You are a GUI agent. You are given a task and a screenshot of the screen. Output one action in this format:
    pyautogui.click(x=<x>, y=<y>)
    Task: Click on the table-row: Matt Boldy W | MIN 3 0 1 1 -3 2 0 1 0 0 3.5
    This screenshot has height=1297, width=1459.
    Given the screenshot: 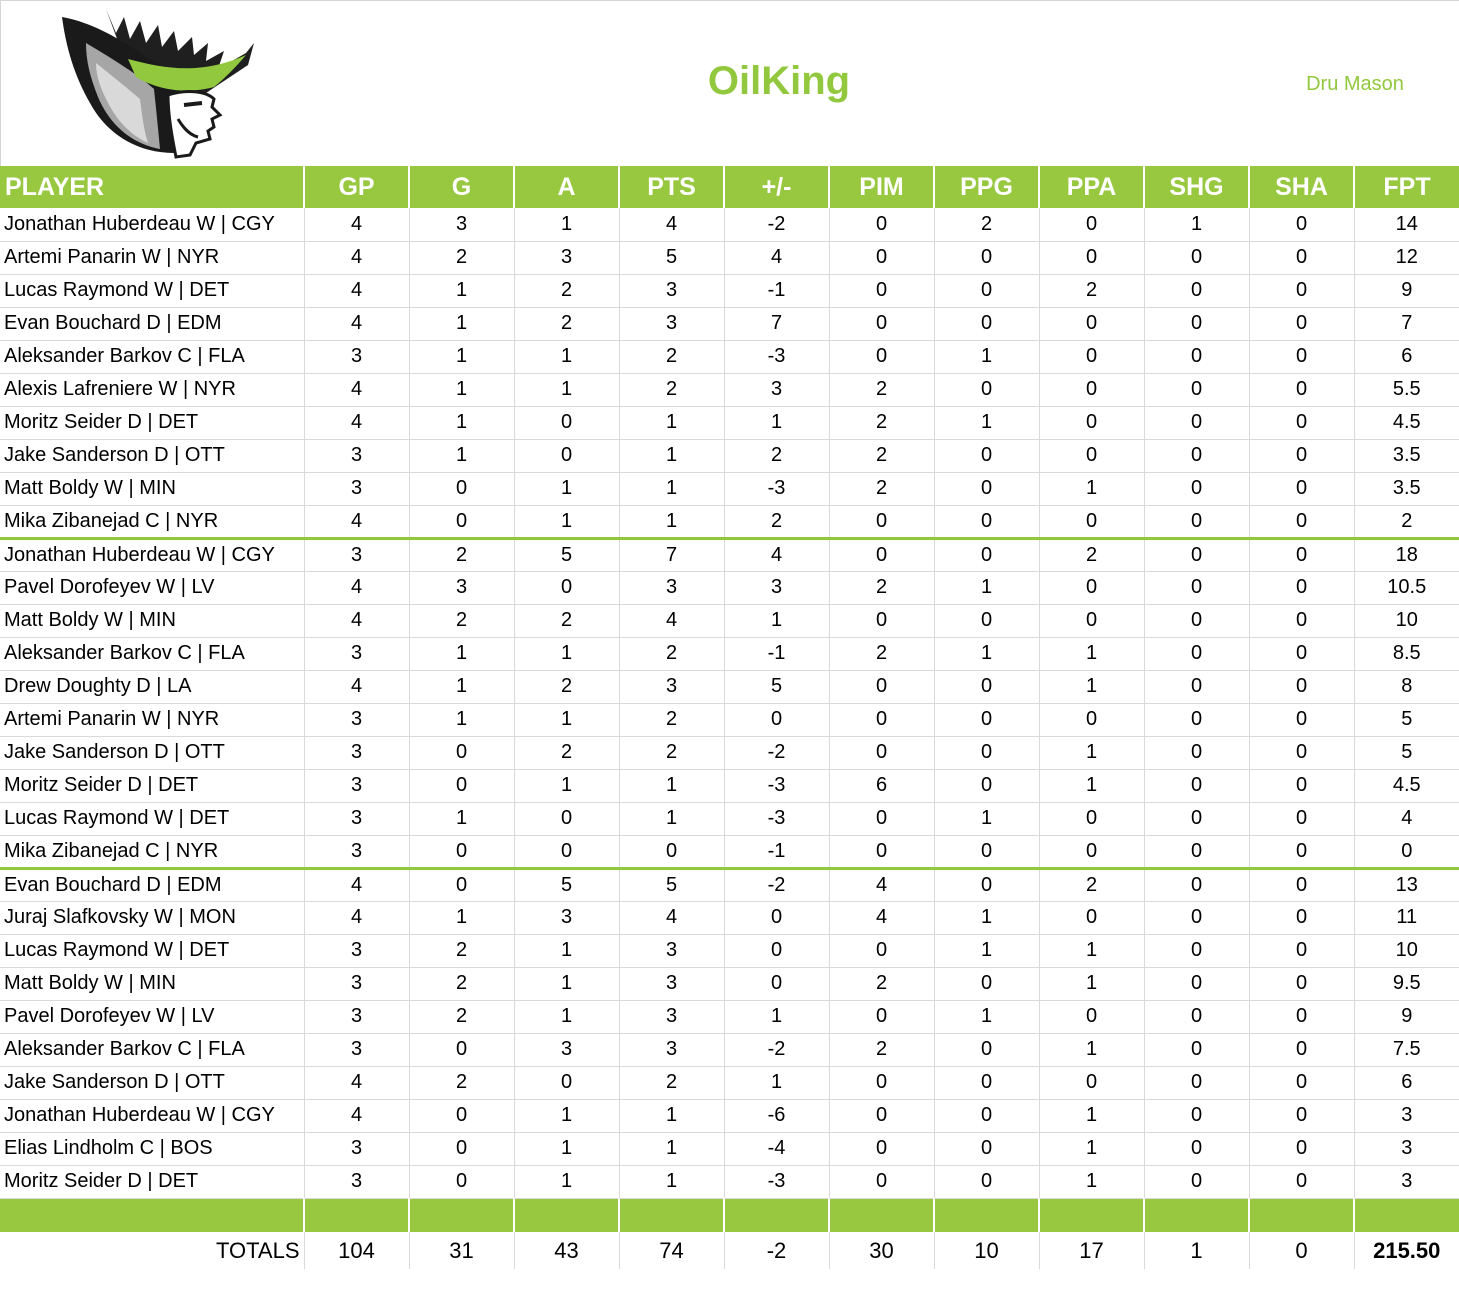 What is the action you would take?
    pyautogui.click(x=729, y=489)
    